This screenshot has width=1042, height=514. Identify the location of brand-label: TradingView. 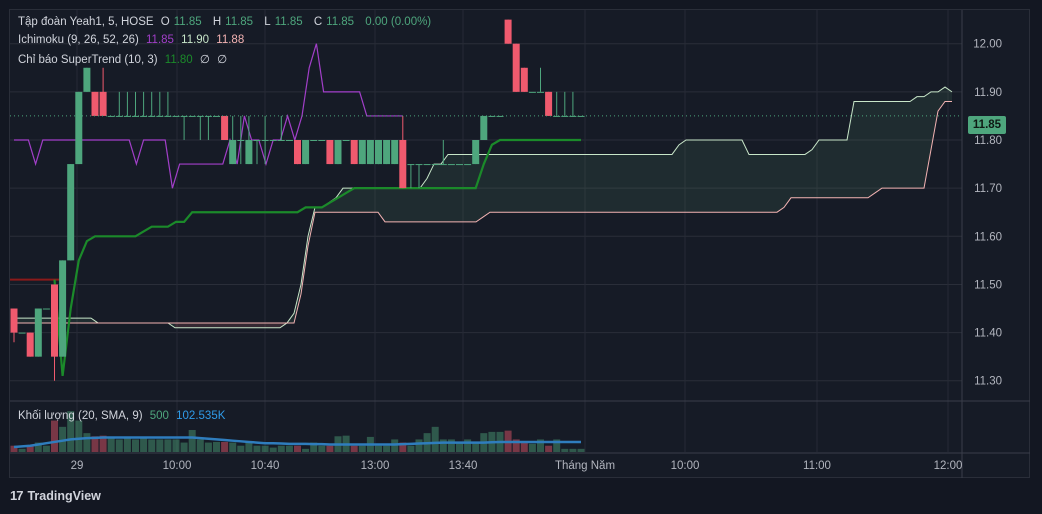
(64, 495).